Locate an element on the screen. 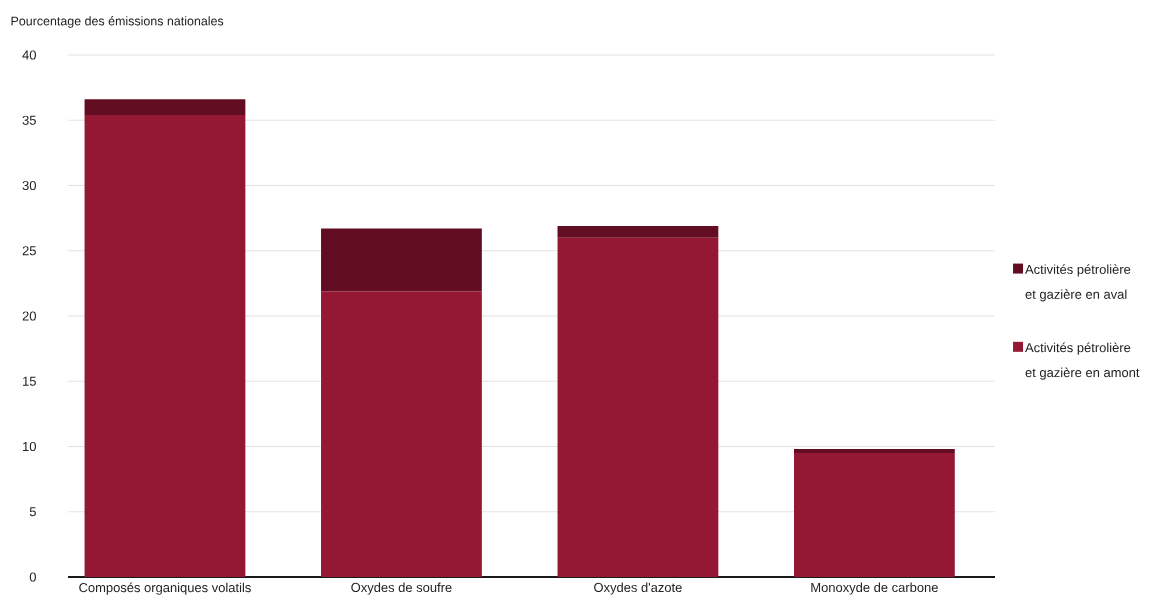  legend-label: Activités pétrolière et gazière en aval is located at coordinates (1078, 283).